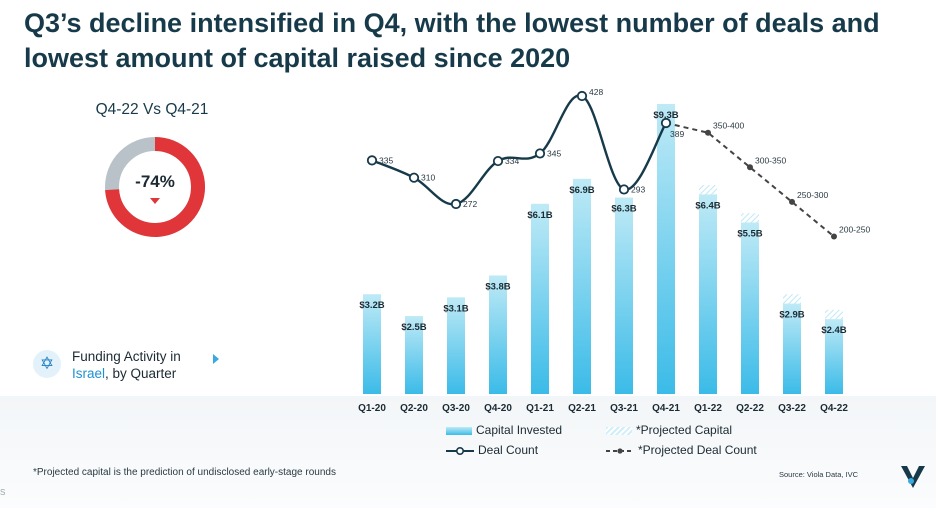  What do you see at coordinates (750, 408) in the screenshot?
I see `x-tick-label: Q2-22` at bounding box center [750, 408].